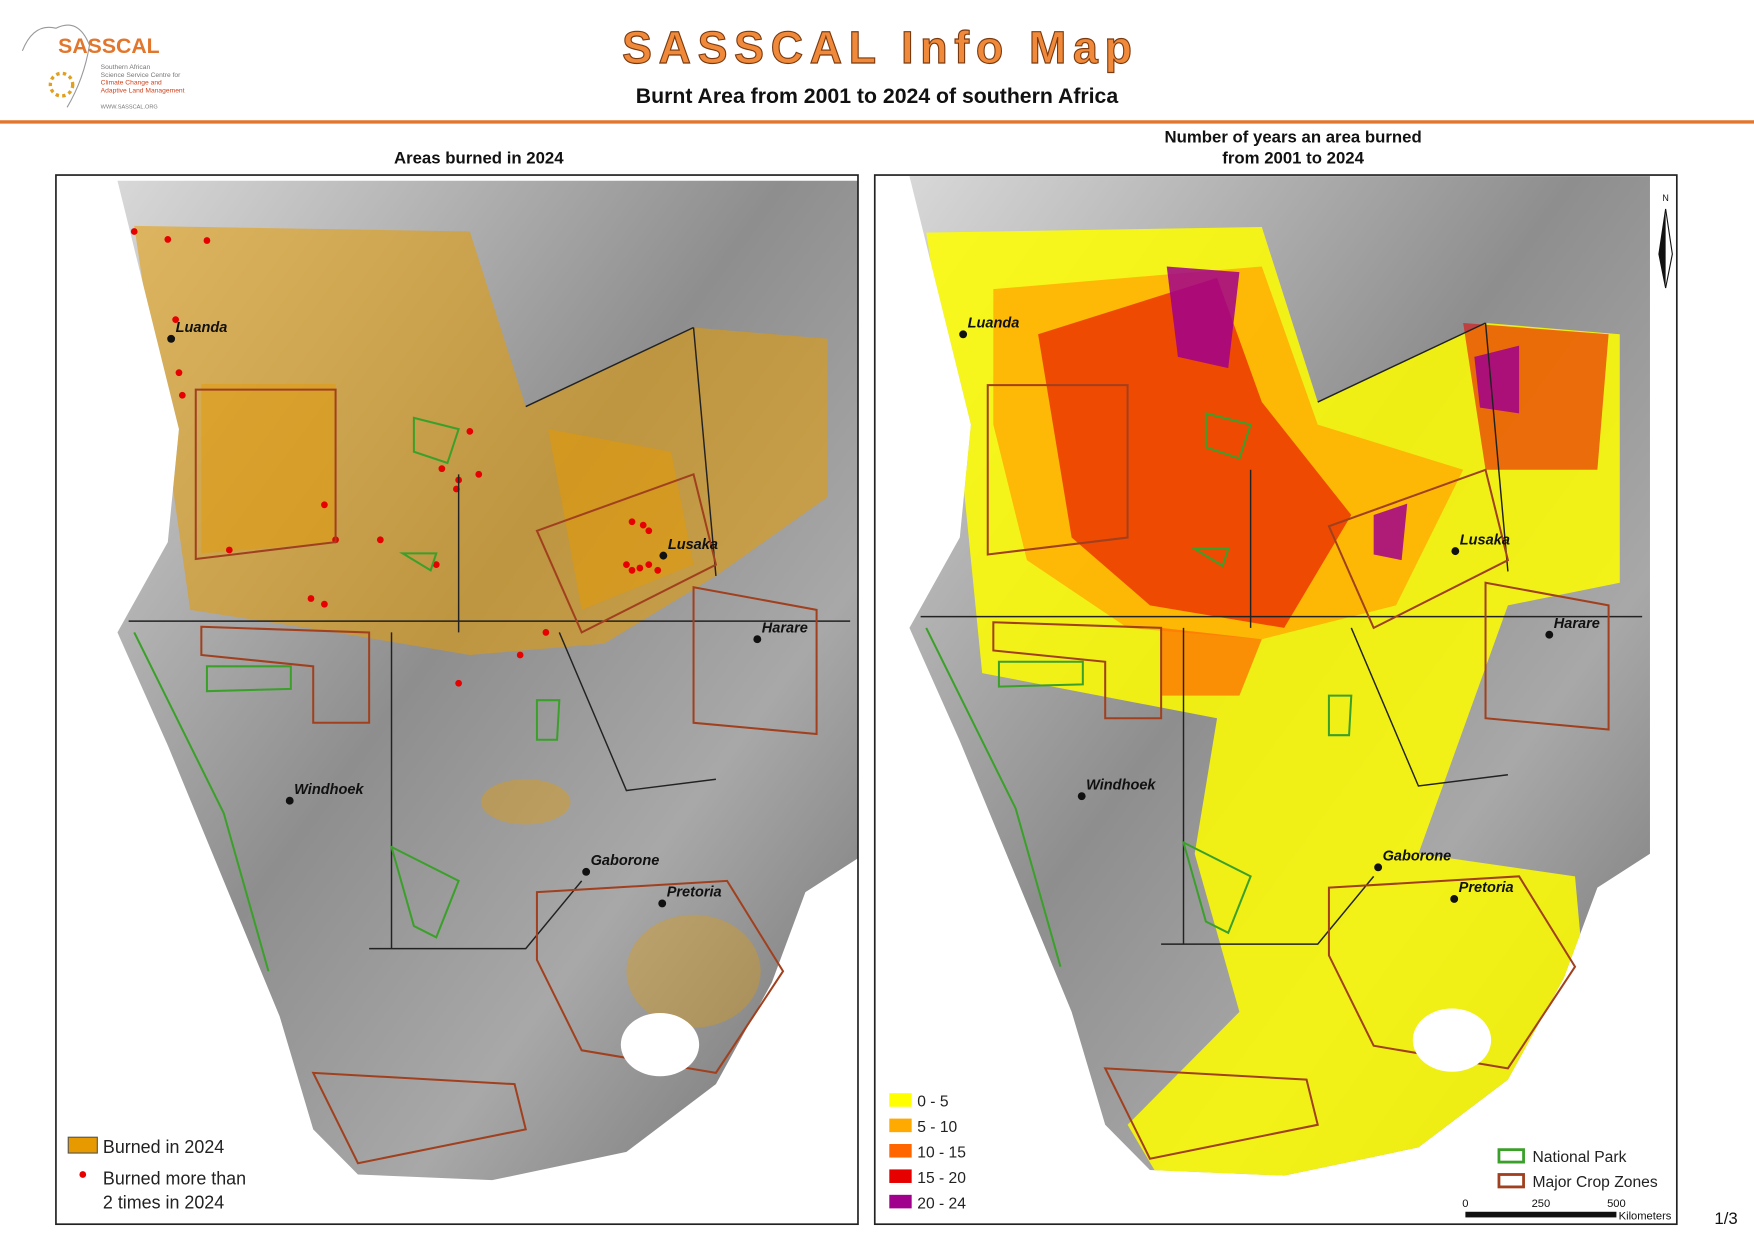 The image size is (1754, 1245). I want to click on scale-label: 500, so click(1616, 1204).